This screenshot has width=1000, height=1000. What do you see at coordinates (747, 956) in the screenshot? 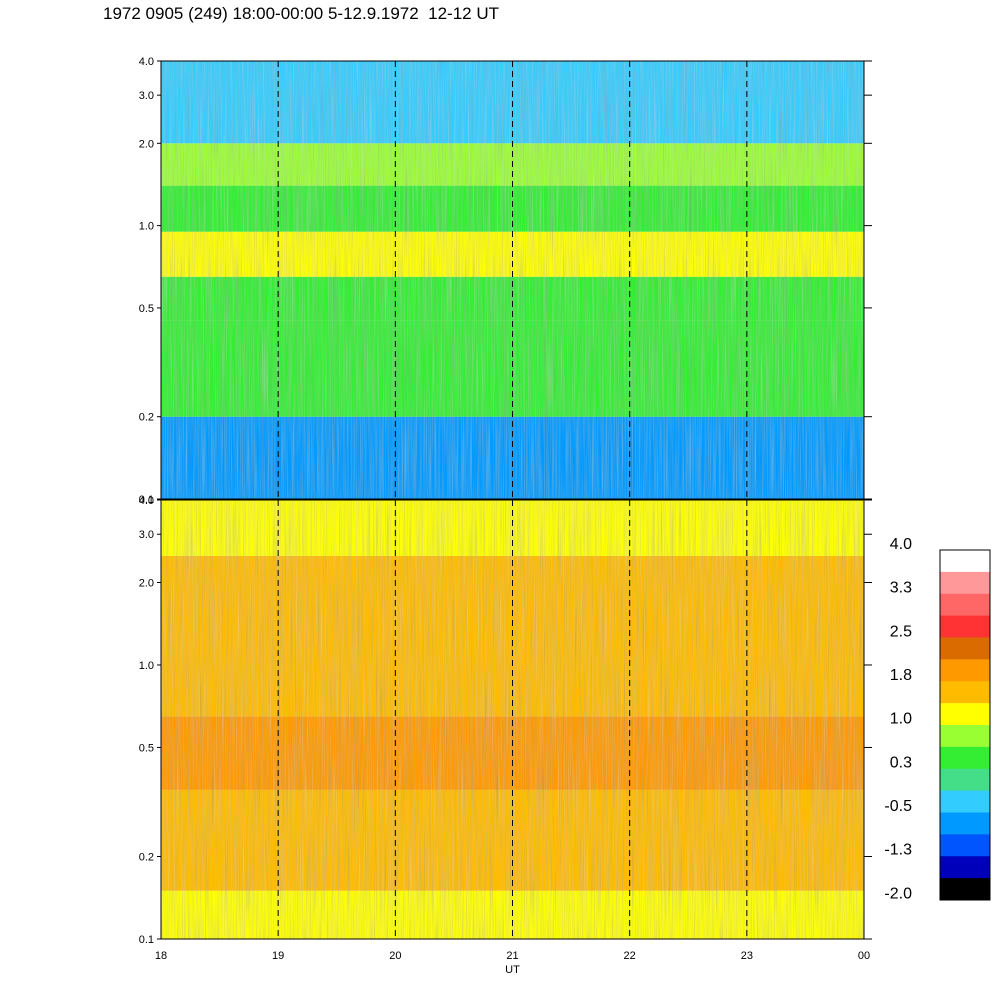
I see `x-tick-label: 23` at bounding box center [747, 956].